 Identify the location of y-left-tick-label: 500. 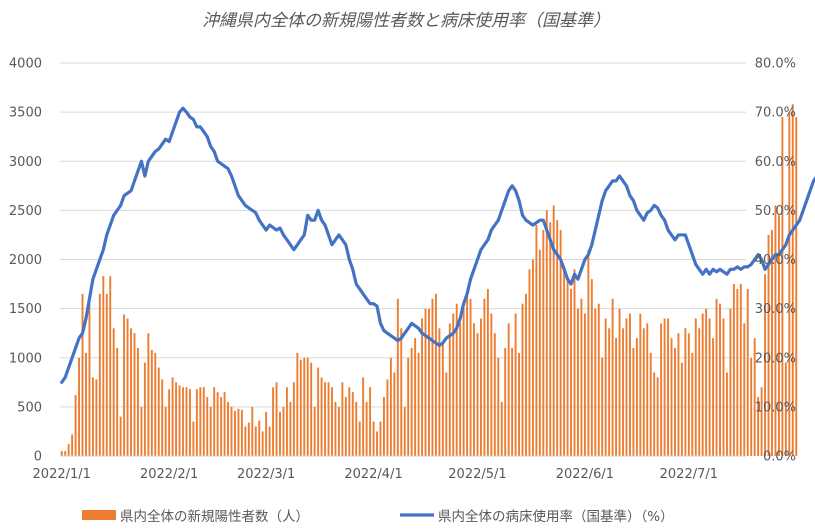
(29, 407).